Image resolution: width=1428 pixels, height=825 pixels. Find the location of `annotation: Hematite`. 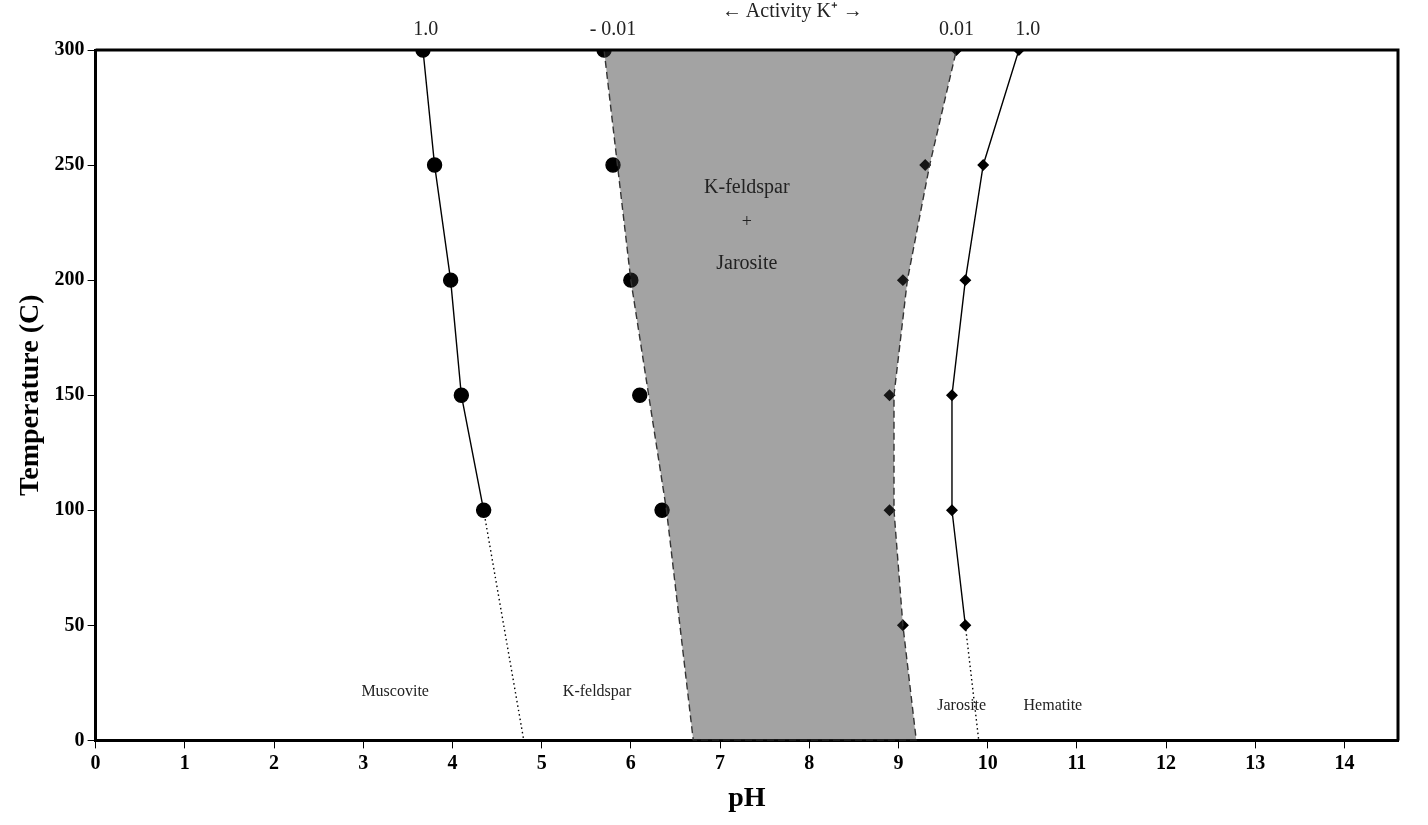

annotation: Hematite is located at coordinates (1053, 705).